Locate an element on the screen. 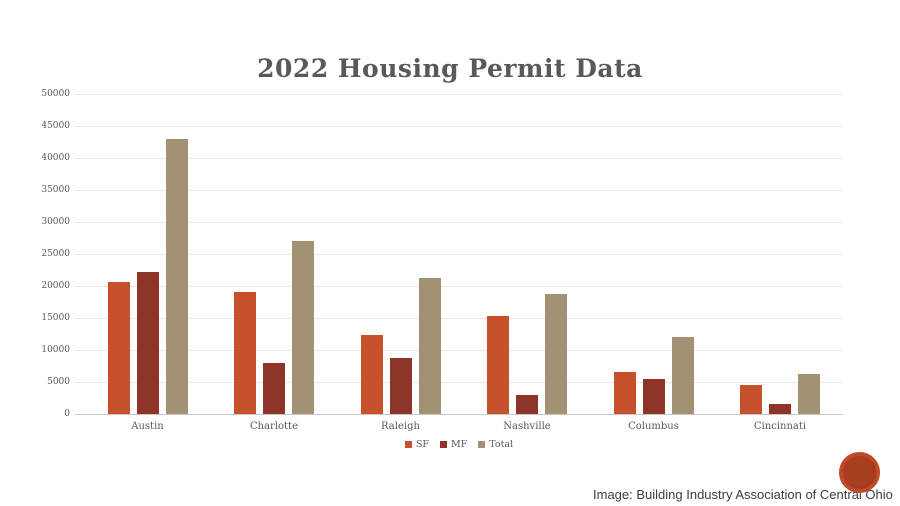 The height and width of the screenshot is (506, 900). y-axis-tick-label: 20000 is located at coordinates (55, 286).